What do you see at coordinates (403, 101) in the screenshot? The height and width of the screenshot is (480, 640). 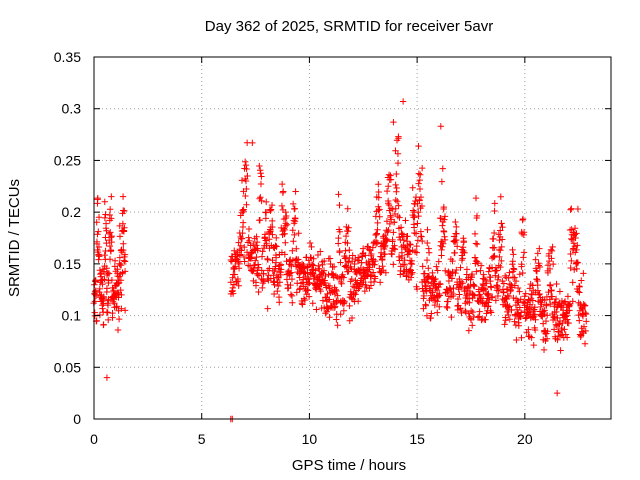 I see `data-point-peak` at bounding box center [403, 101].